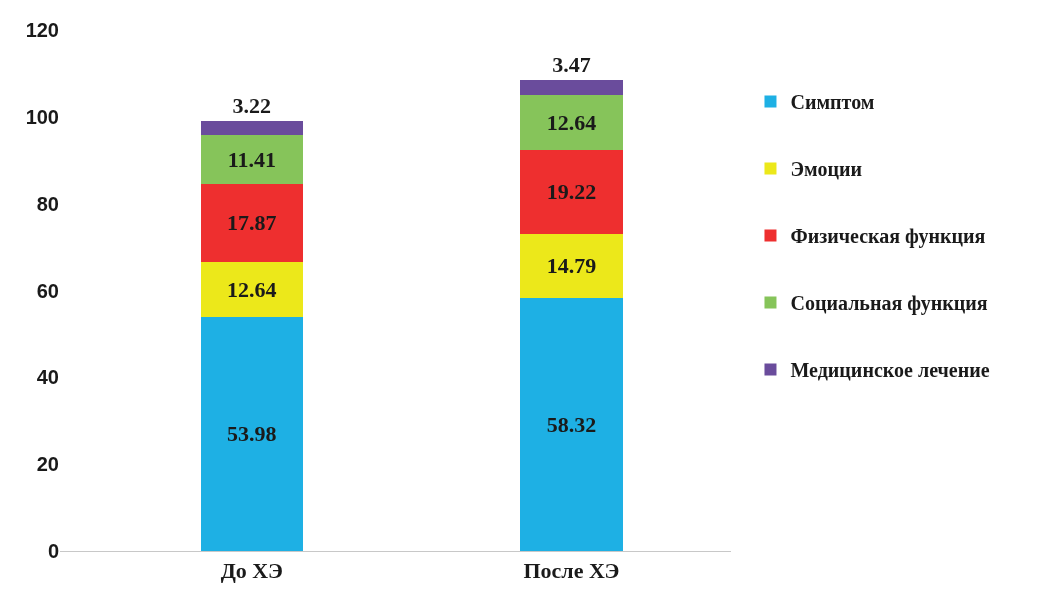 This screenshot has width=1039, height=601. I want to click on data-label: 53.98, so click(252, 434).